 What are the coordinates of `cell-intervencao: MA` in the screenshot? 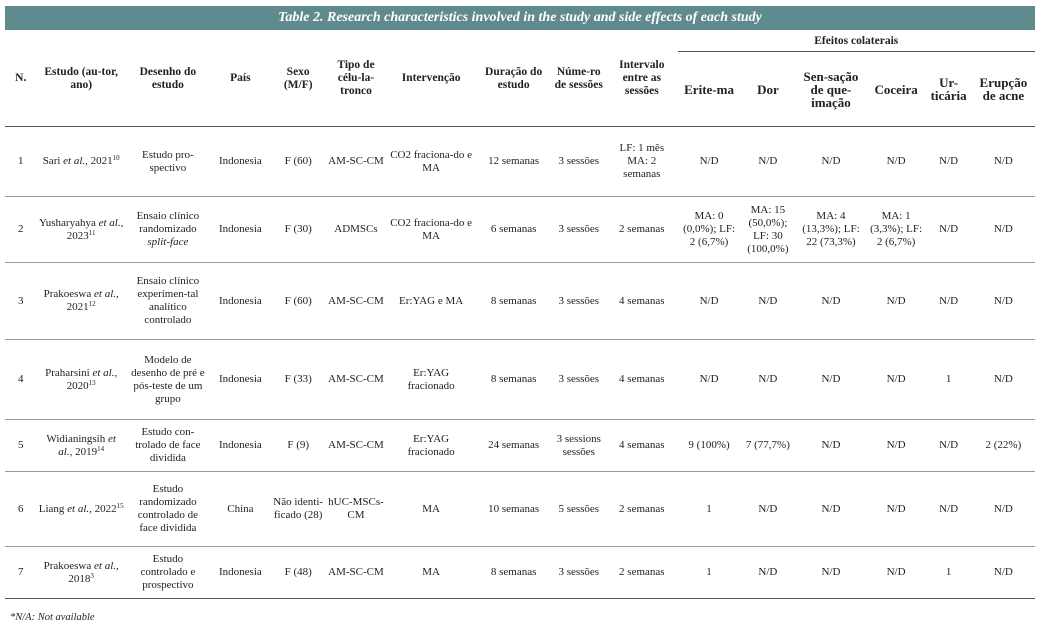 It's located at (431, 509).